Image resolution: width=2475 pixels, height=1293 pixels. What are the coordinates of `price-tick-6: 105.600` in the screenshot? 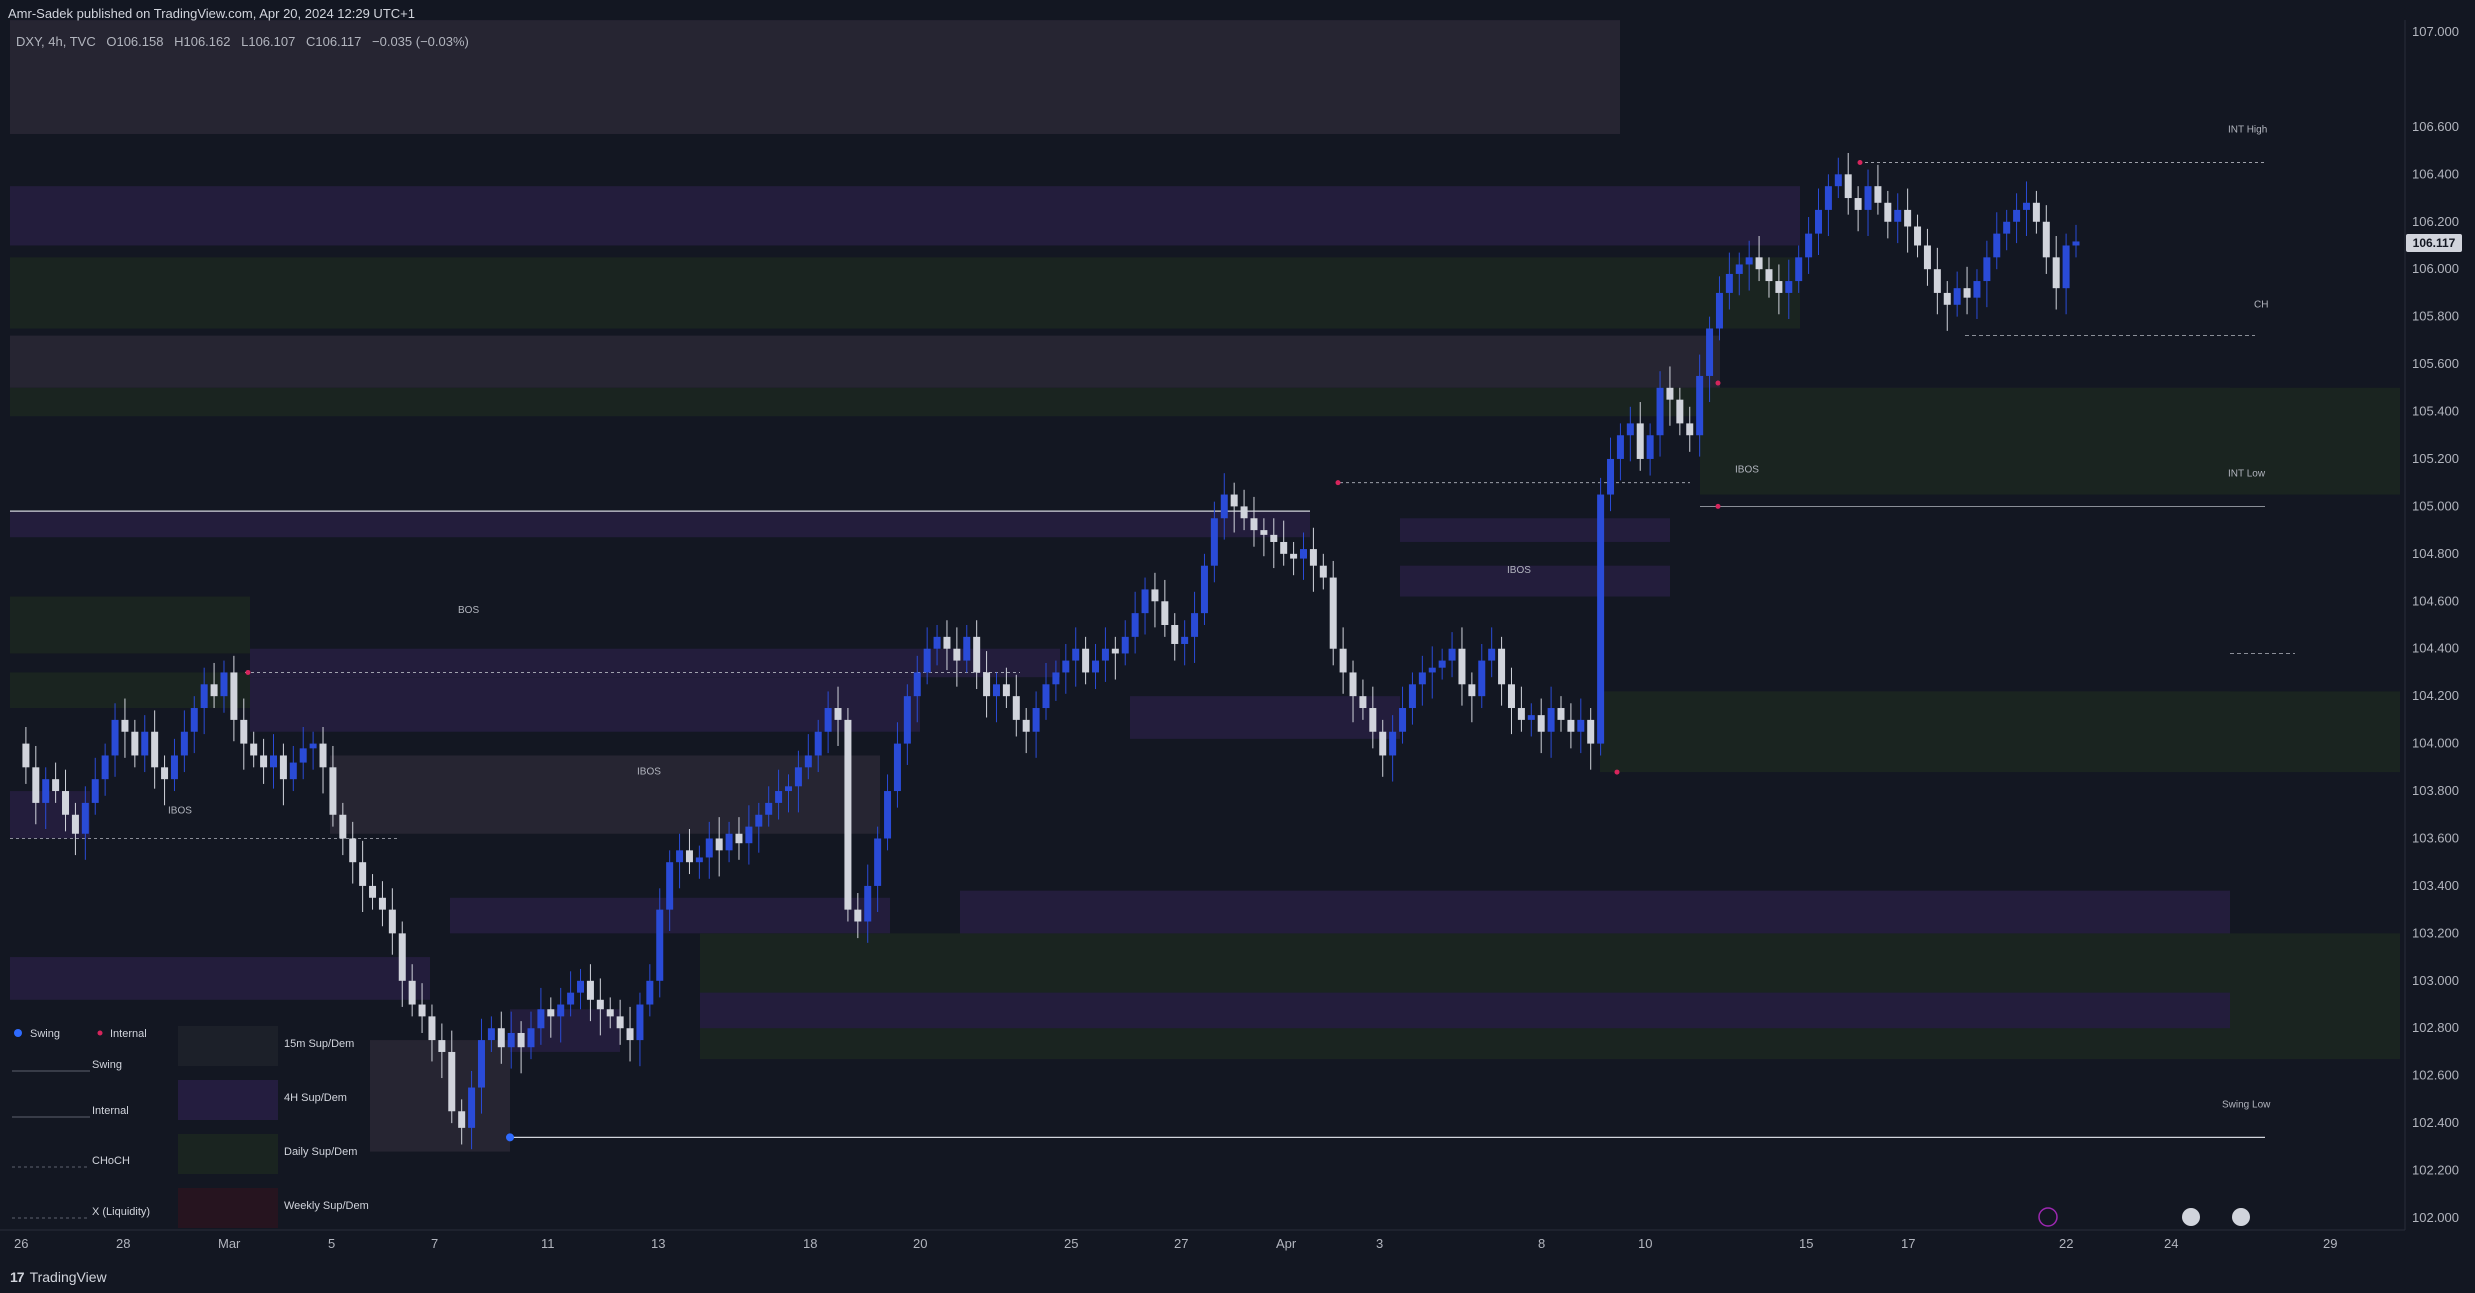 It's located at (2435, 363).